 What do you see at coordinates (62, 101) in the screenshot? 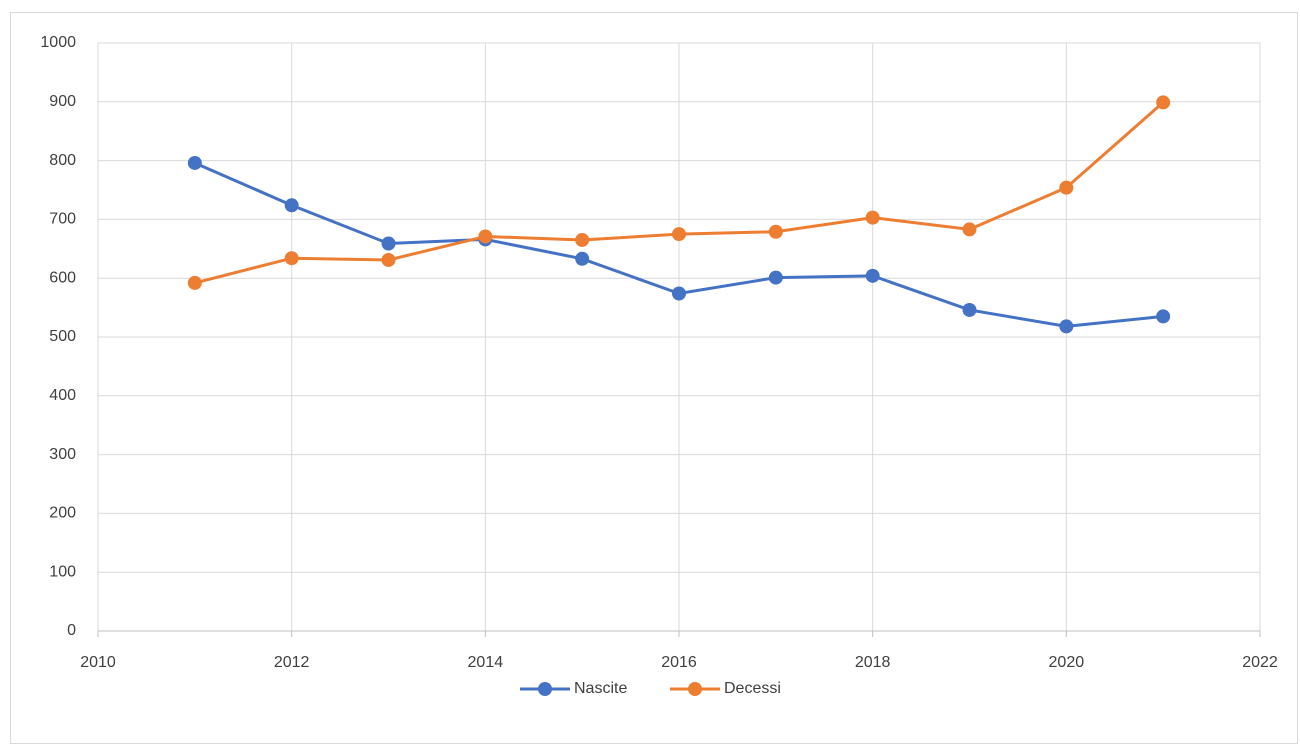
I see `y-tick-label: 900` at bounding box center [62, 101].